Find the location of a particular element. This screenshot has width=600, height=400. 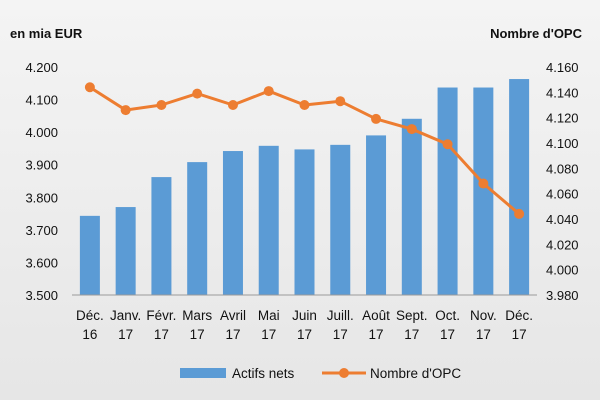

right-tick-label-4: 4.060 is located at coordinates (562, 194).